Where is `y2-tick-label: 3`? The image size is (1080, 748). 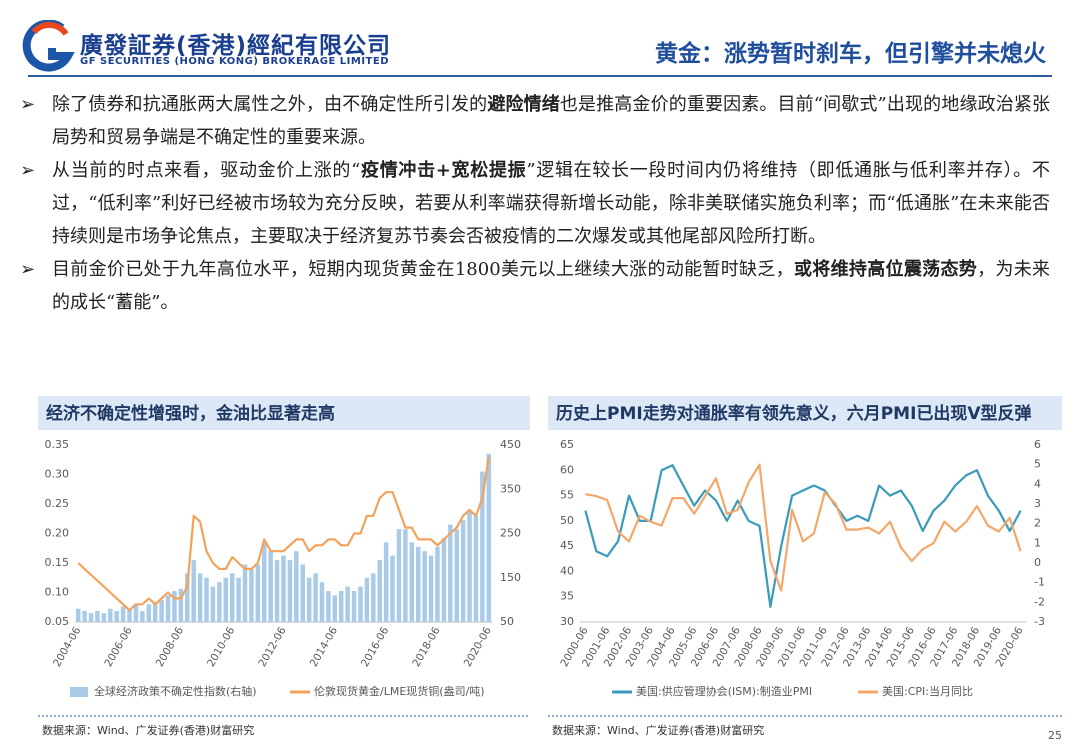
y2-tick-label: 3 is located at coordinates (1037, 503).